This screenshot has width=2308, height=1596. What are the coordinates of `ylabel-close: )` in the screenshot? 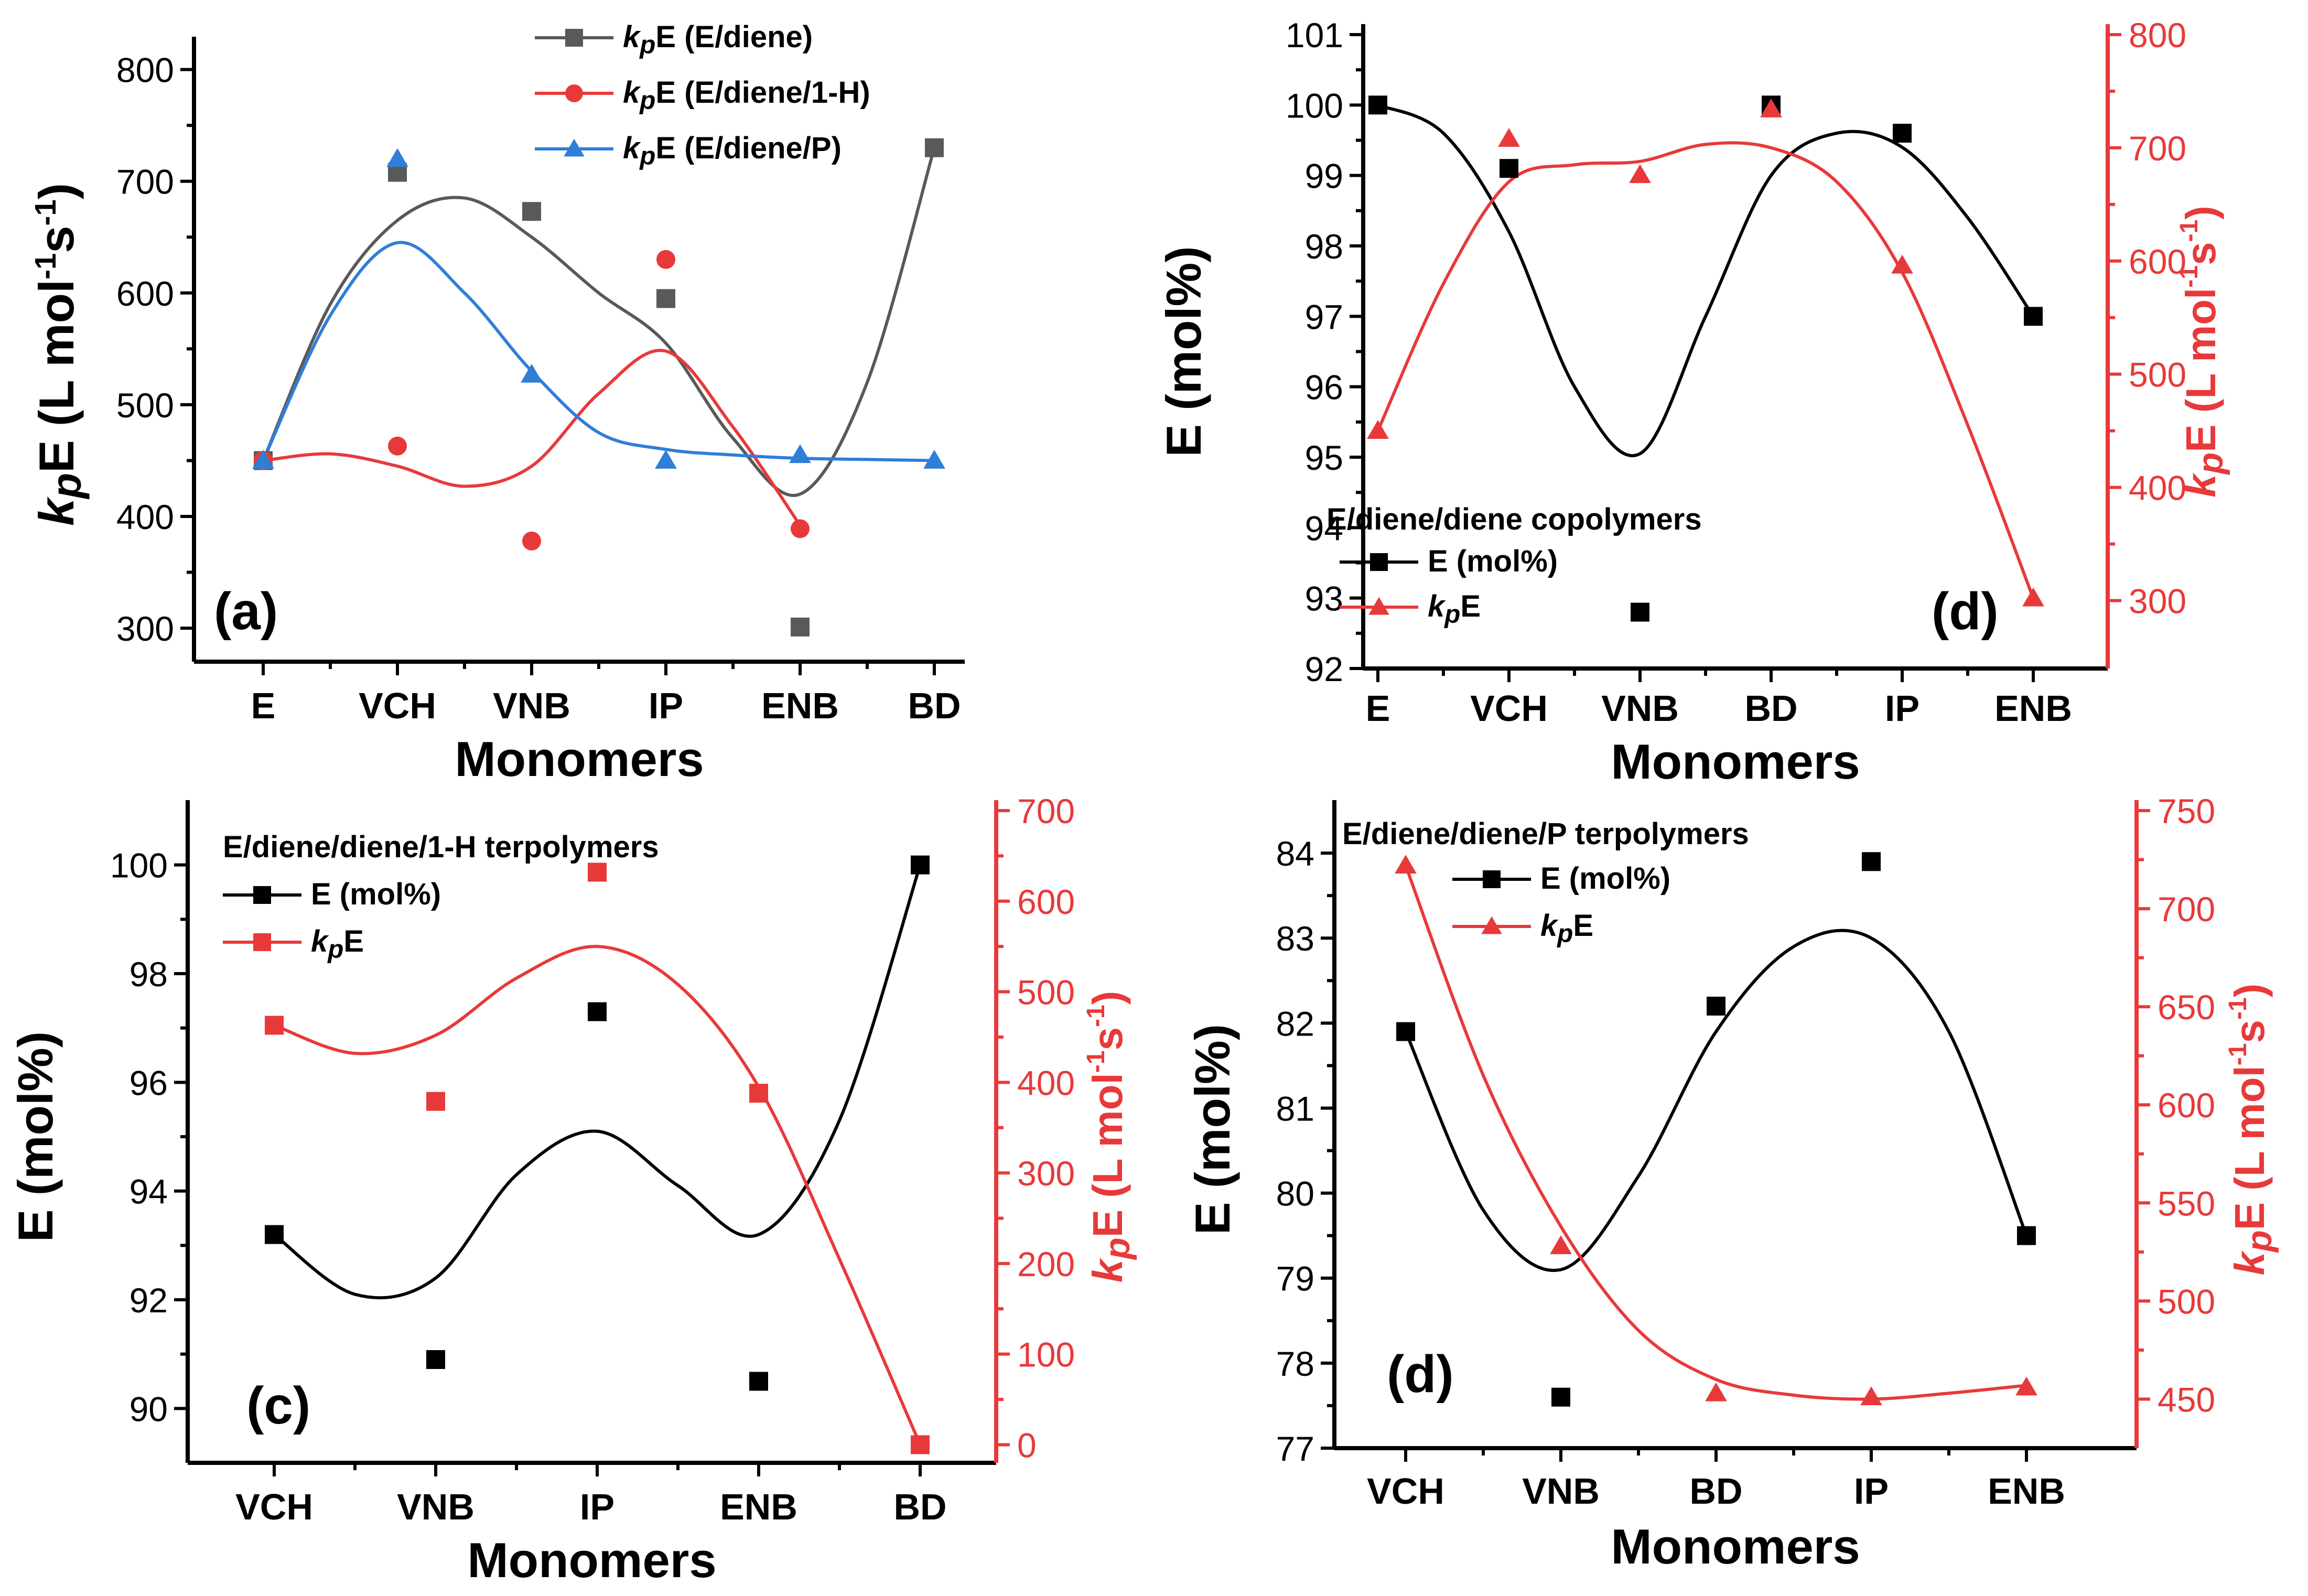 It's located at (2249, 991).